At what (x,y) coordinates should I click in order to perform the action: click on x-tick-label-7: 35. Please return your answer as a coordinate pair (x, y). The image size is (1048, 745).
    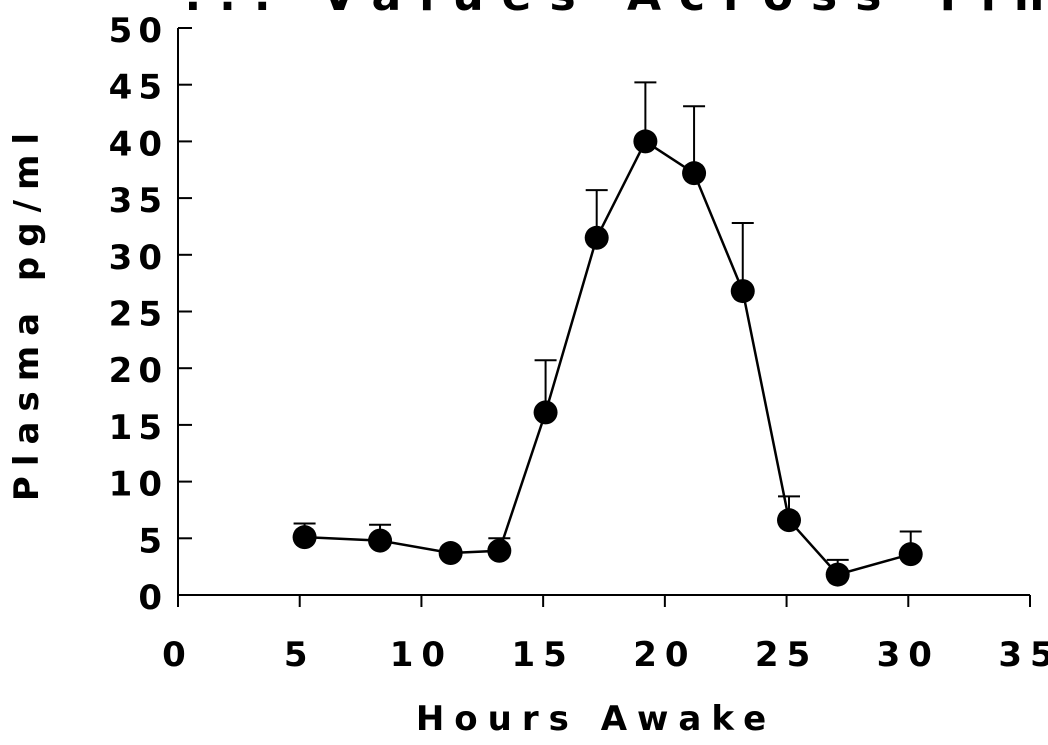
    Looking at the image, I should click on (1023, 655).